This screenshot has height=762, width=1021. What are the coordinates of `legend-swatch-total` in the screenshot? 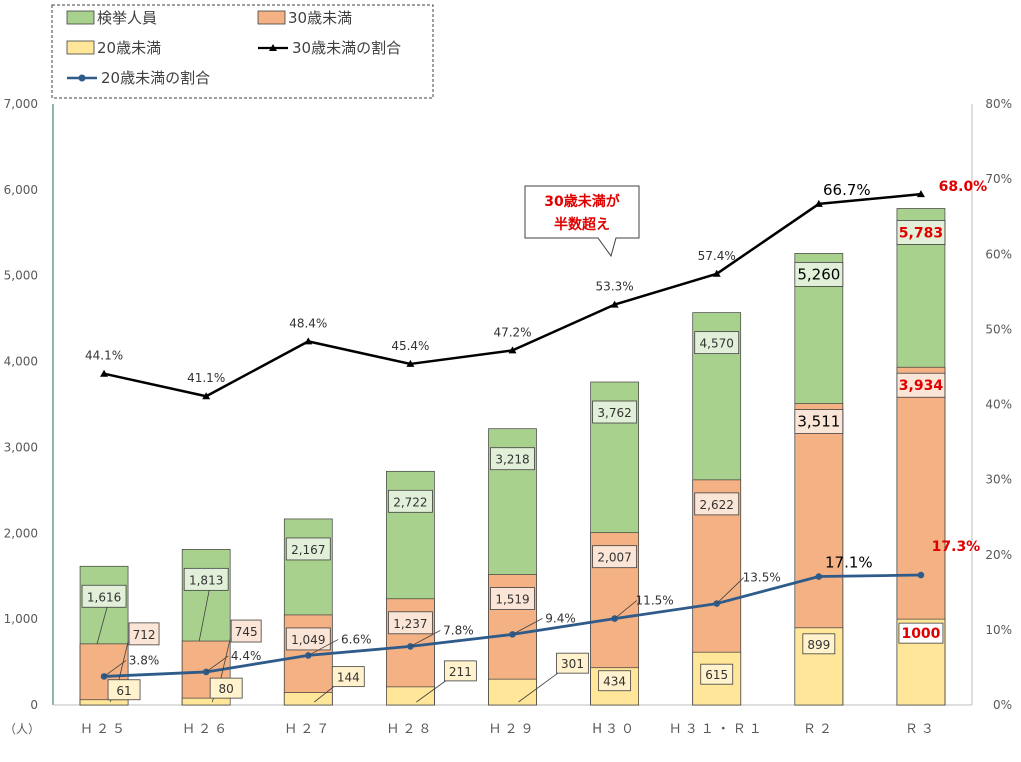 It's located at (80, 17).